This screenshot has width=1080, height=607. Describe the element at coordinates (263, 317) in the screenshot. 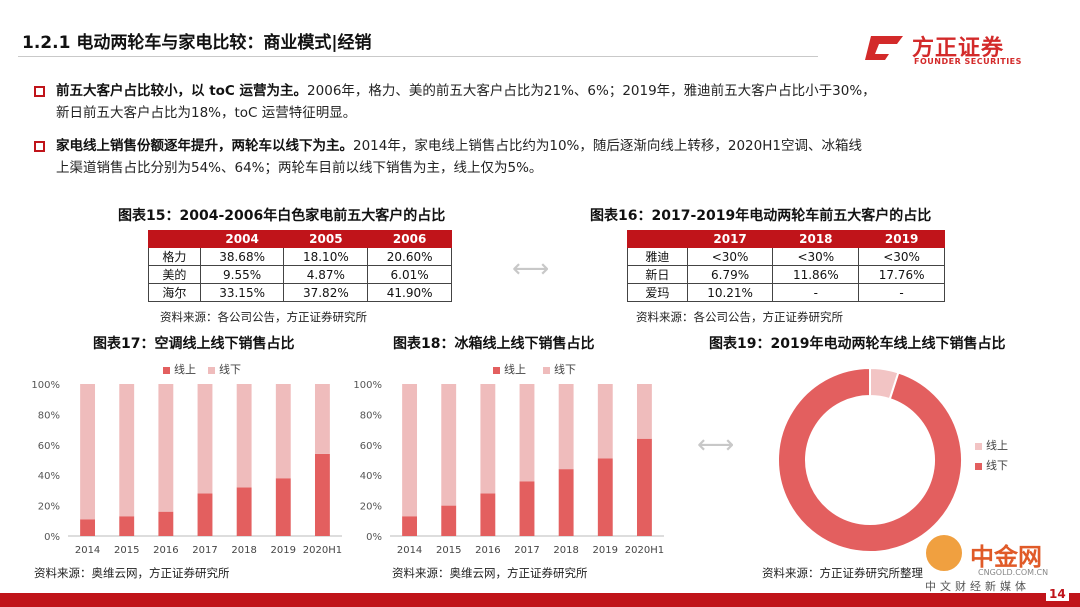

I see `table15-source: 资料来源：各公司公告，方正证券研究所` at that location.